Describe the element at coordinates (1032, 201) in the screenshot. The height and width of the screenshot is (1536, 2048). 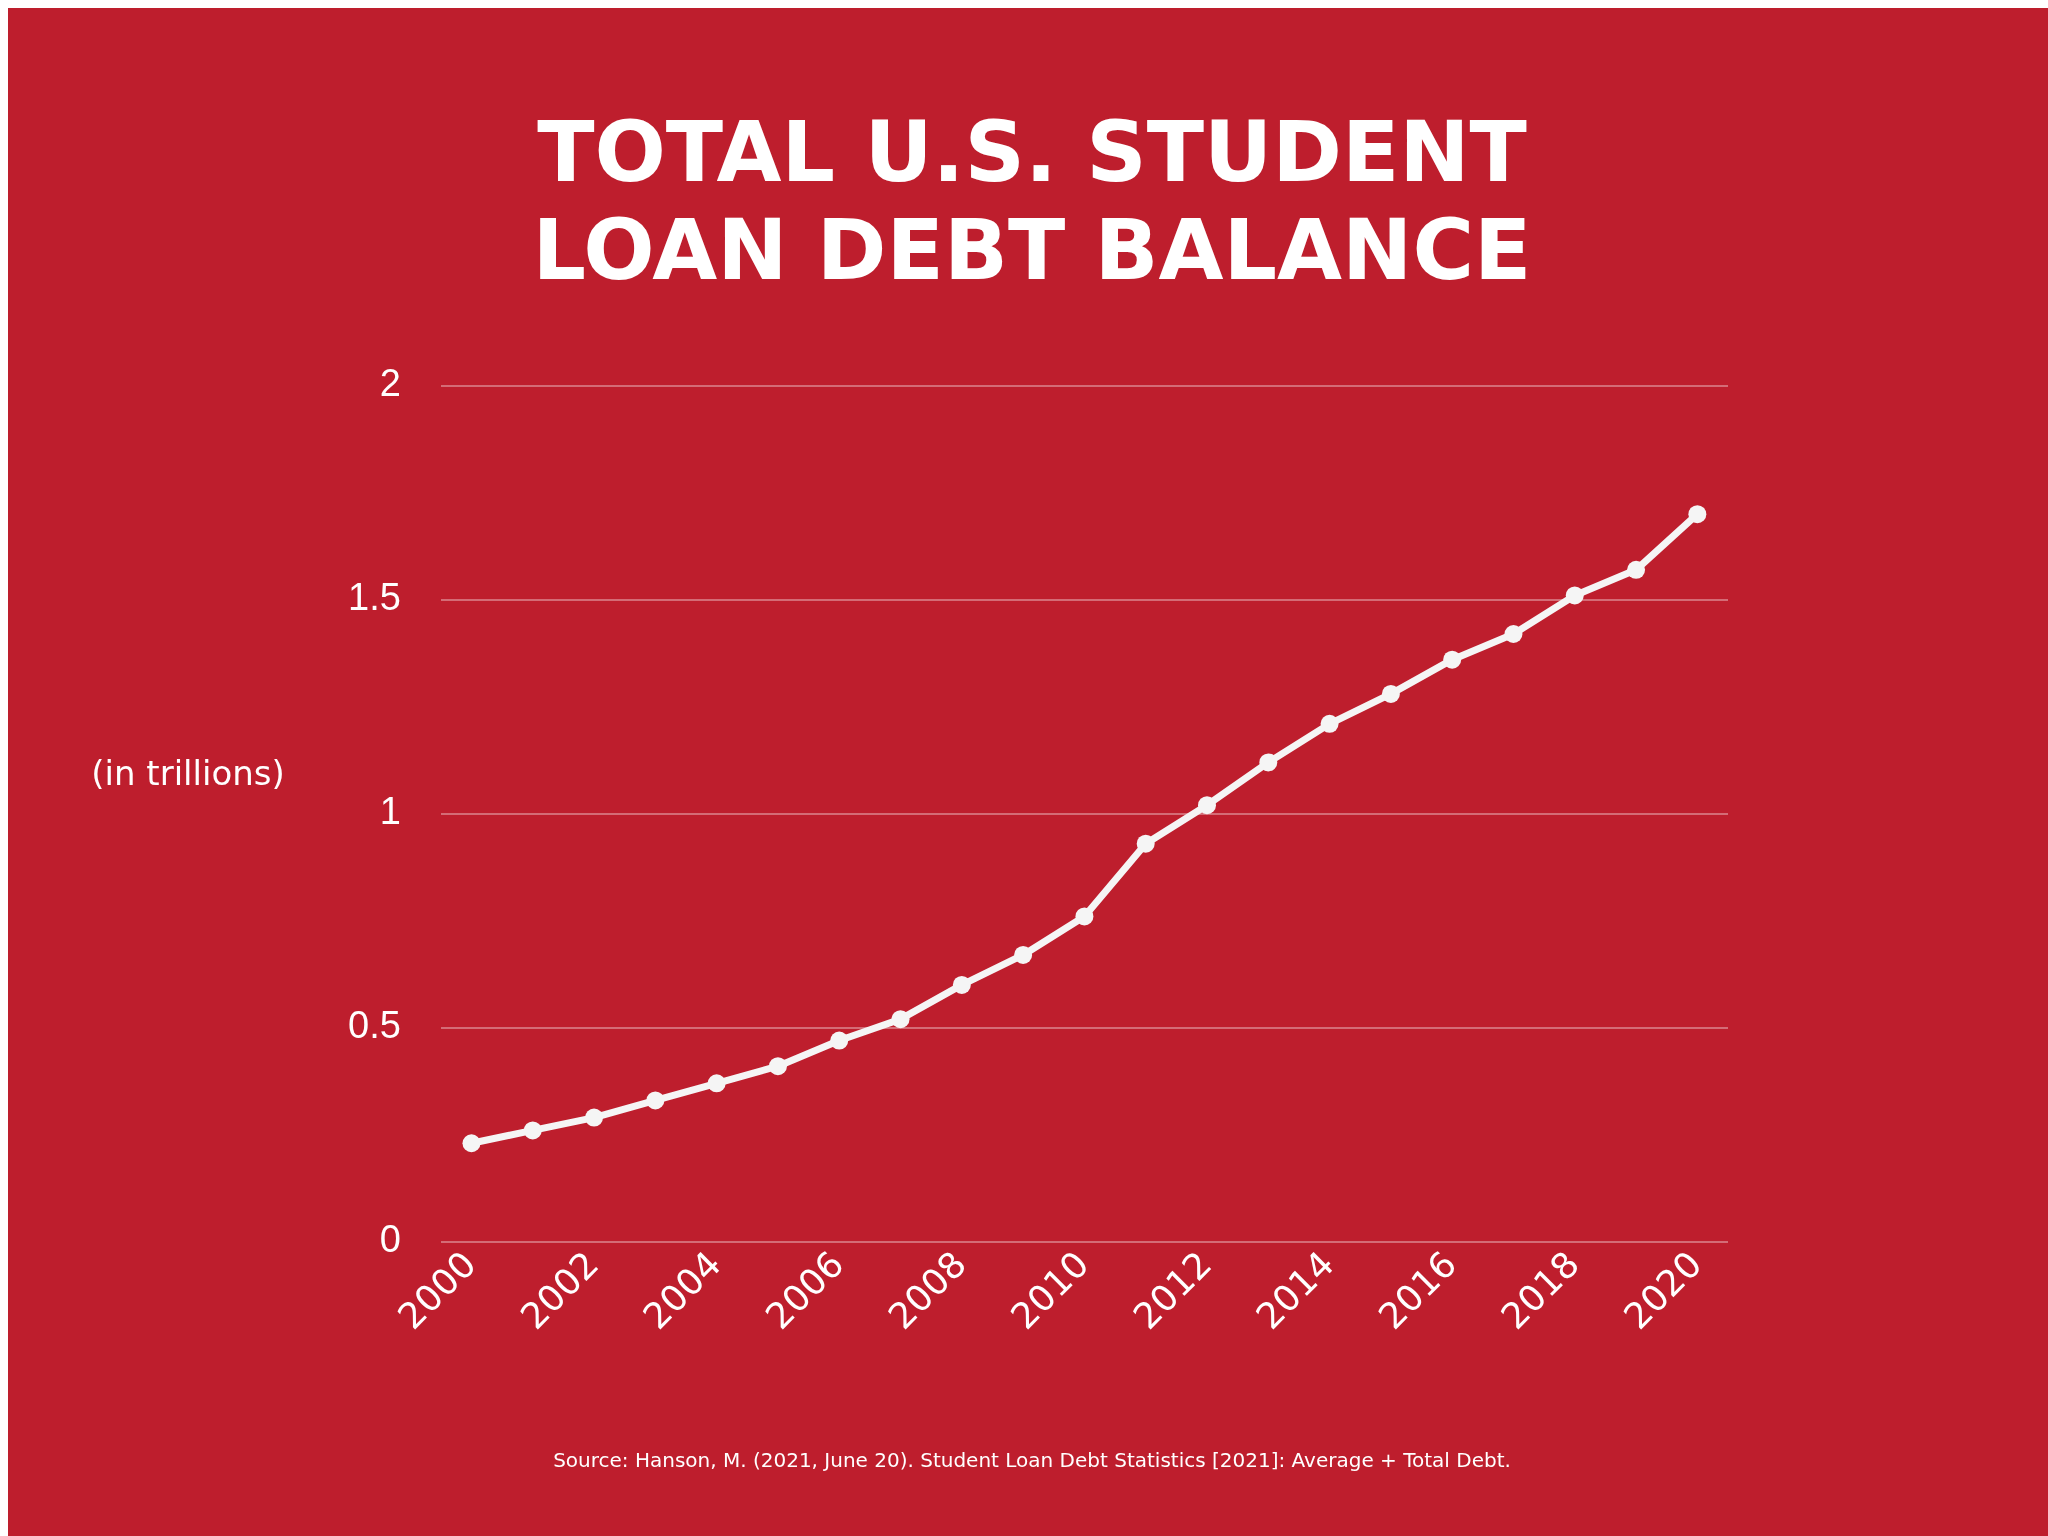
I see `chart-title: TOTAL U.S. STUDENT LOAN DEBT BALANCE` at that location.